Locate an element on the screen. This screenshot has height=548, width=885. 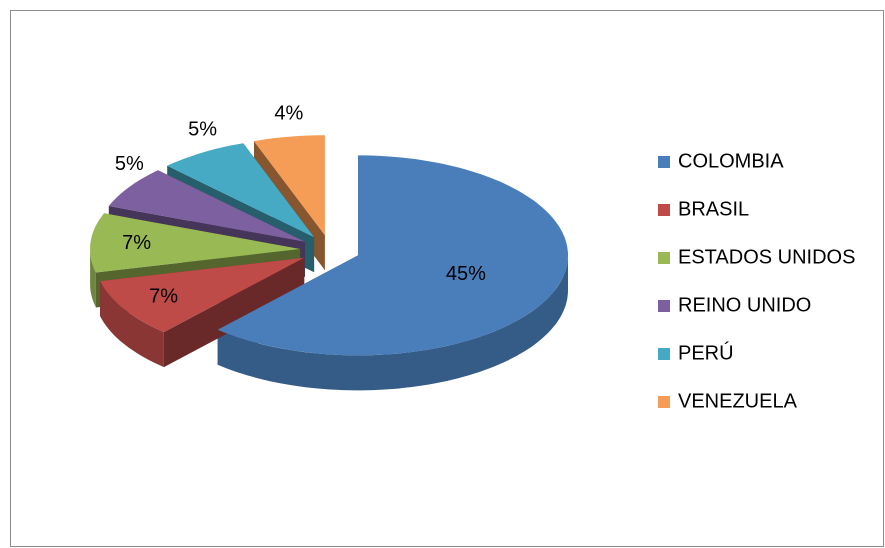
legend-label: COLOMBIA is located at coordinates (731, 161).